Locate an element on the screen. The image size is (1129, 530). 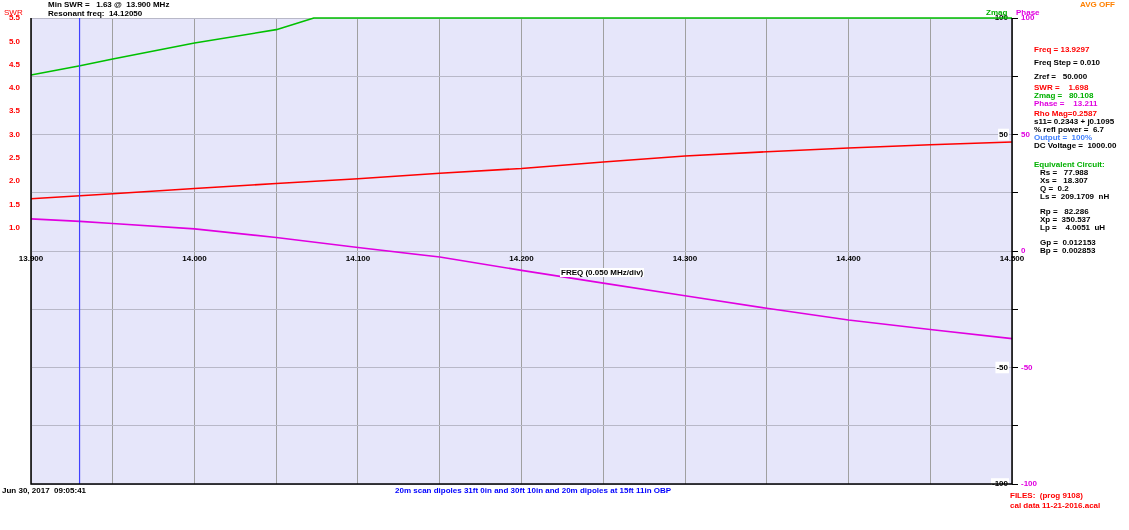
y-tick-label: 3.5 is located at coordinates (14, 111).